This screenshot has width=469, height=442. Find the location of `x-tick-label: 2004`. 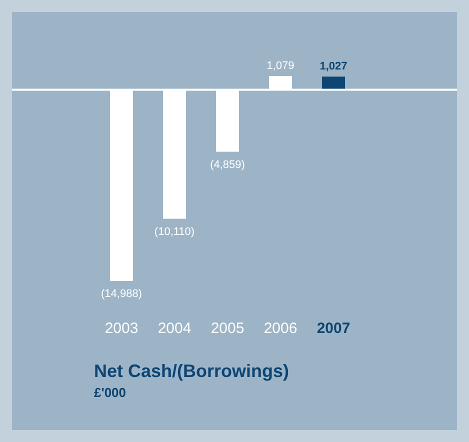

x-tick-label: 2004 is located at coordinates (175, 328).